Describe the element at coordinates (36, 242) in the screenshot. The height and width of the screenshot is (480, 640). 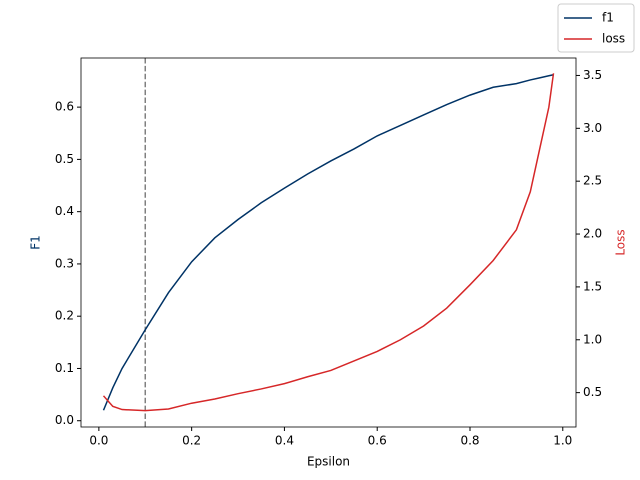
I see `y-axis-label: F1` at that location.